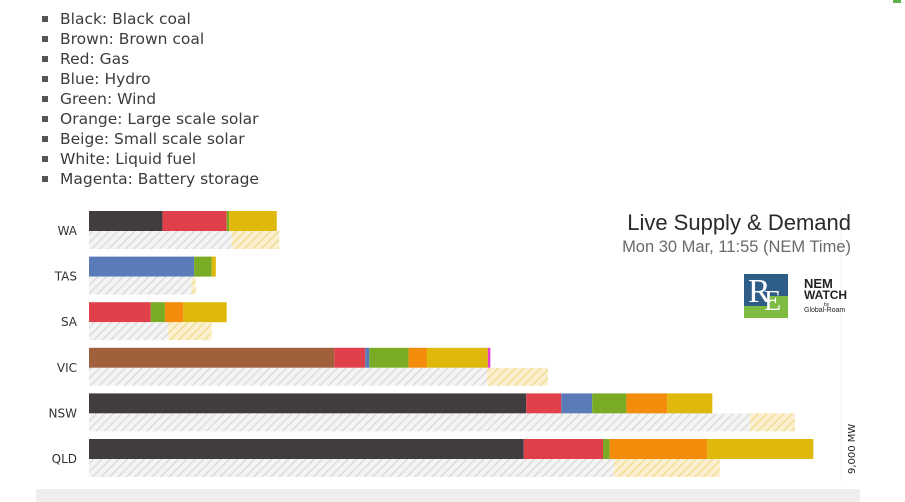  What do you see at coordinates (105, 79) in the screenshot?
I see `legend-label: Blue: Hydro` at bounding box center [105, 79].